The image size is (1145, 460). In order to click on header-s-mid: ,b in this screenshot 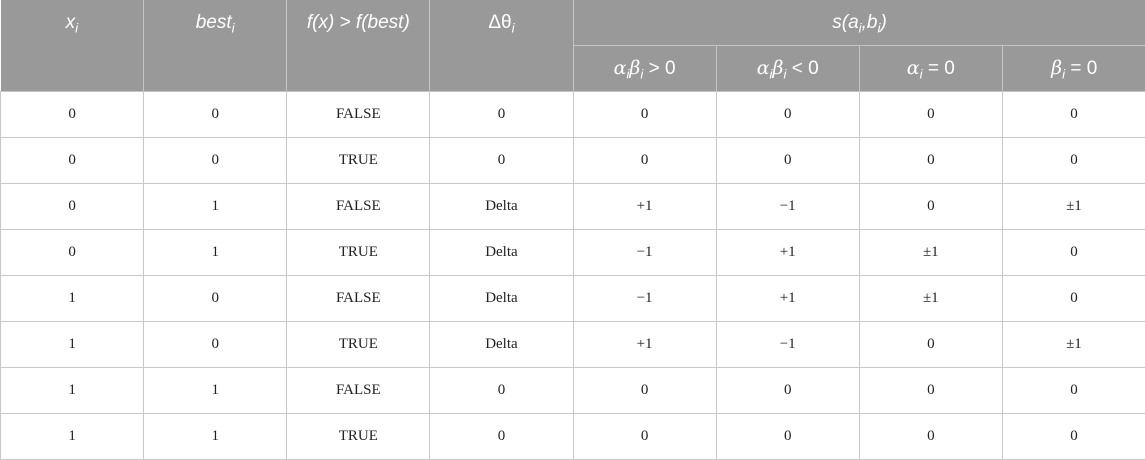, I will do `click(870, 22)`.